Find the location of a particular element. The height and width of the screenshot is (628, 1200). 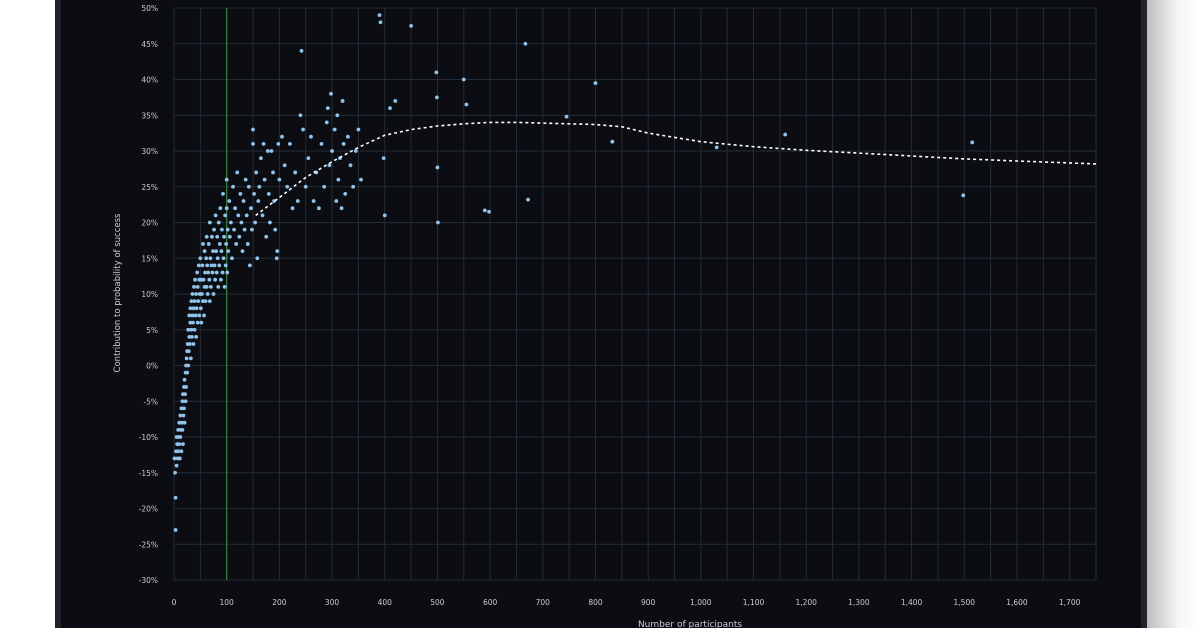

x-tick-label: 1,100 is located at coordinates (754, 602).